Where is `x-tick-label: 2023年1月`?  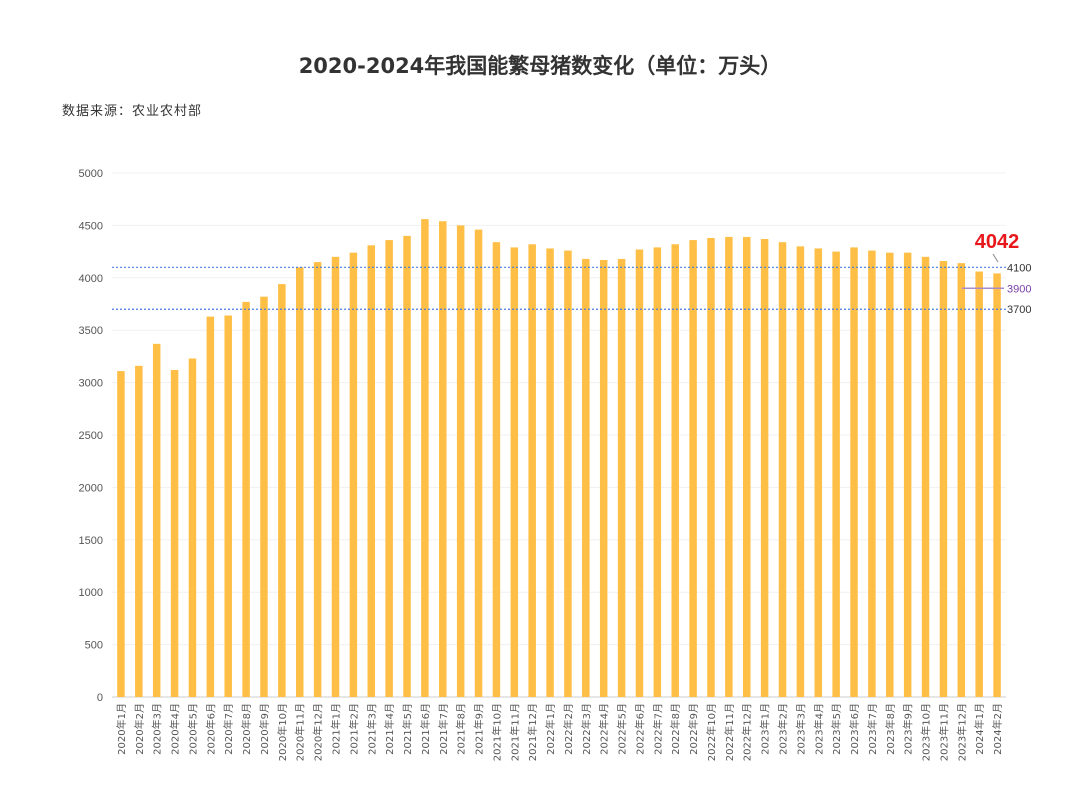
x-tick-label: 2023年1月 is located at coordinates (765, 729).